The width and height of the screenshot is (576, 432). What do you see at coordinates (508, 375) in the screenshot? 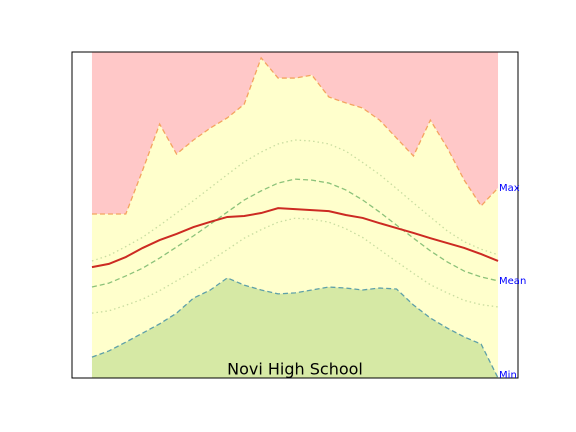
I see `series-label: Min` at bounding box center [508, 375].